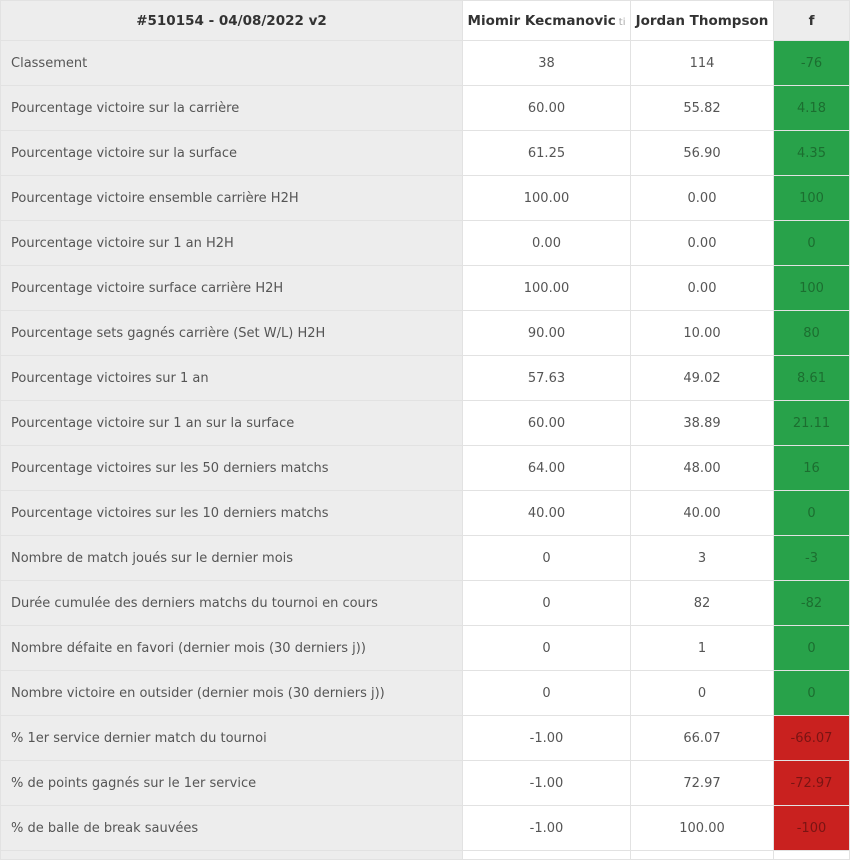 This screenshot has width=851, height=860. I want to click on player2-value: 49.02, so click(702, 378).